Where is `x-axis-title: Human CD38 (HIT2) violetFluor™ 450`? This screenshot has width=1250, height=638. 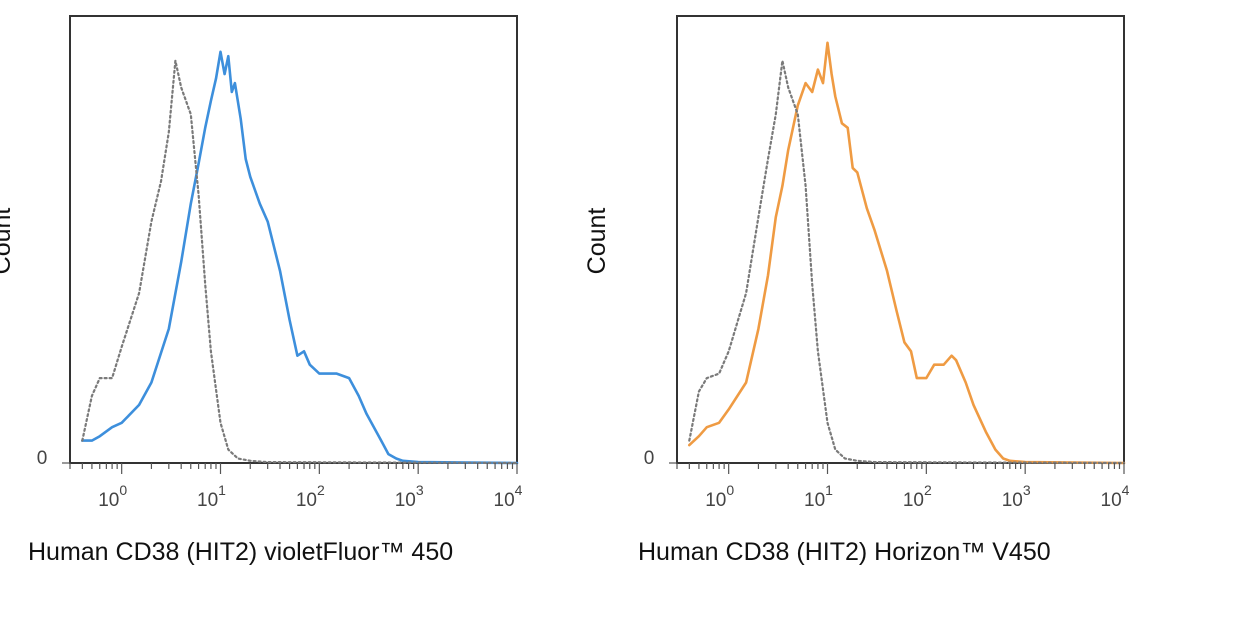 x-axis-title: Human CD38 (HIT2) violetFluor™ 450 is located at coordinates (240, 552).